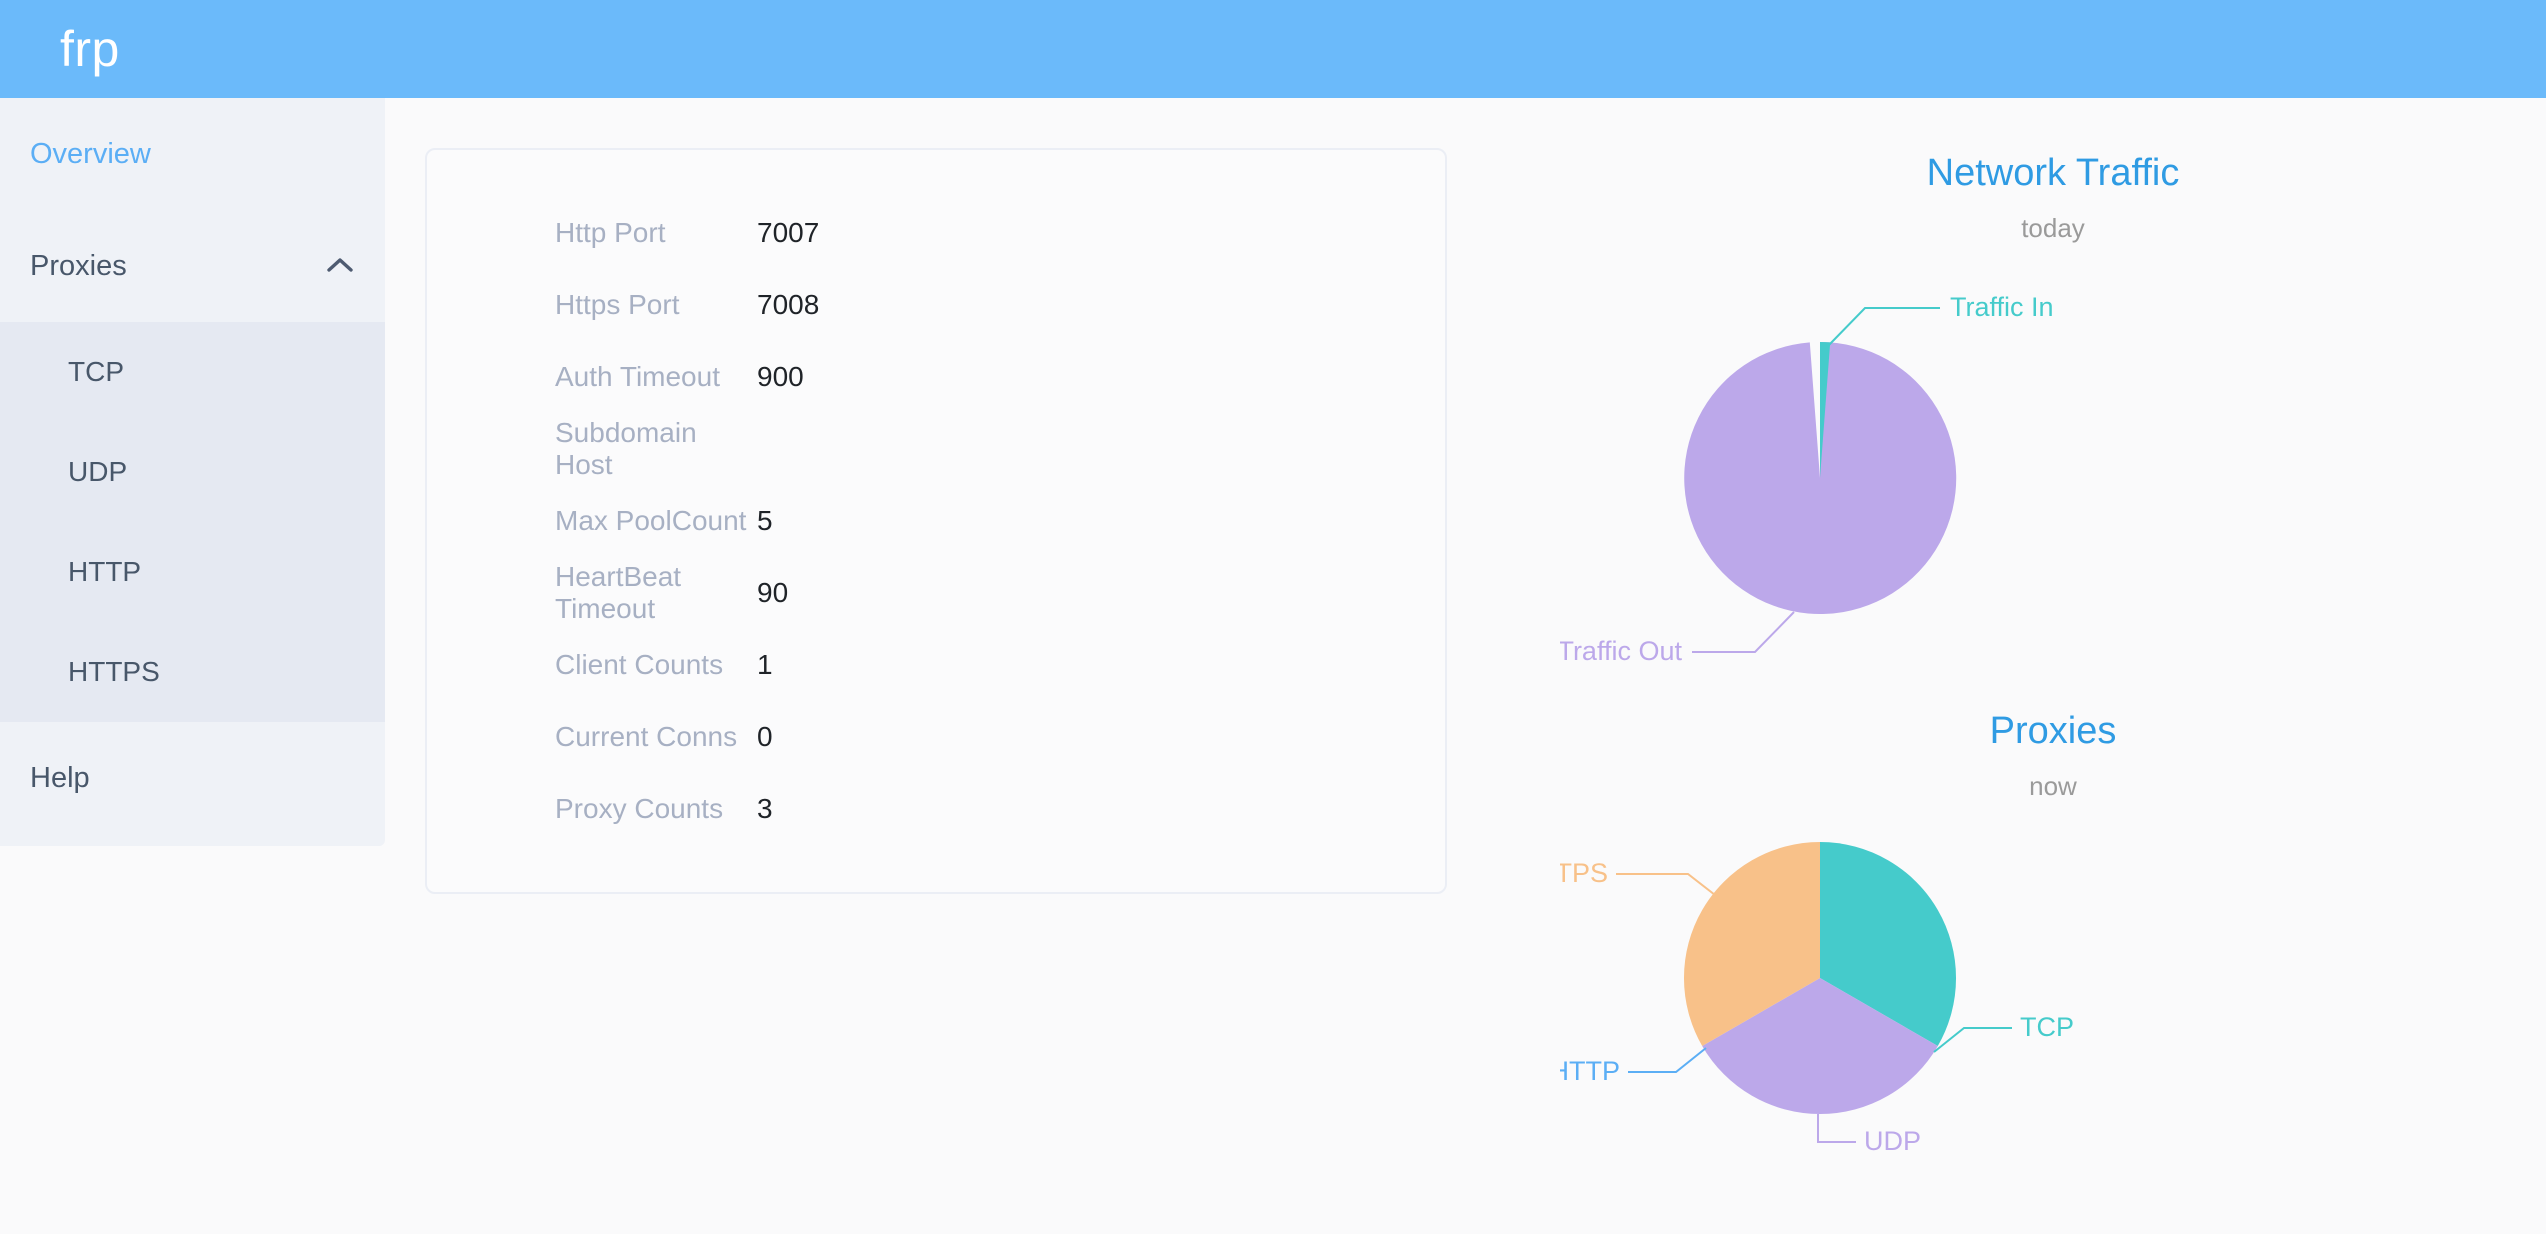 The width and height of the screenshot is (2546, 1234). I want to click on pie-slice-tcp, so click(1888, 944).